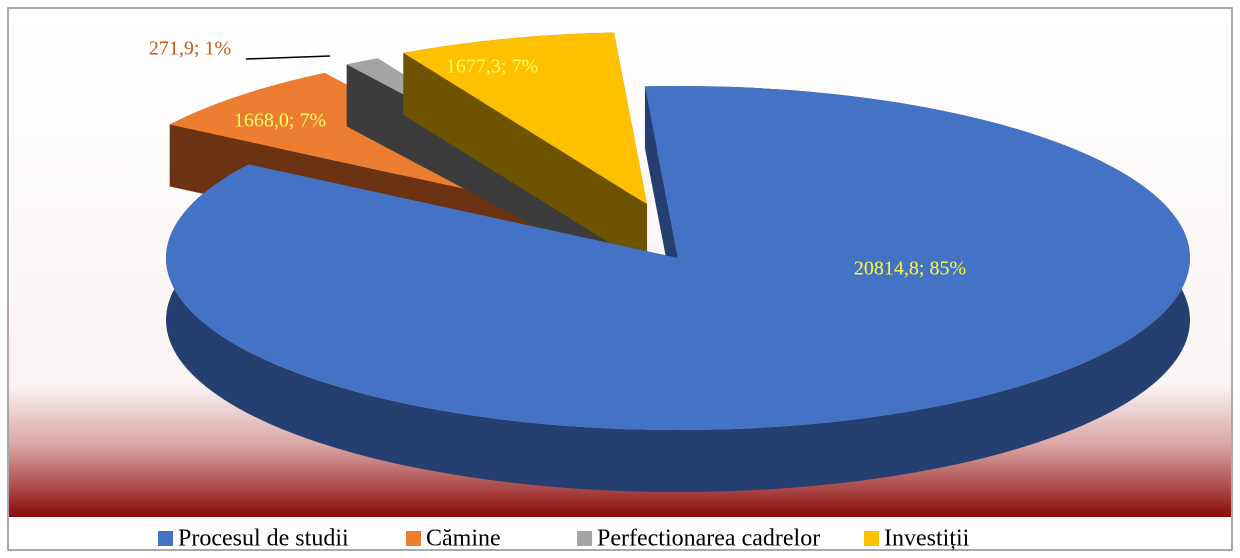 The image size is (1240, 558). Describe the element at coordinates (263, 539) in the screenshot. I see `legend-label: Procesul de studii` at that location.